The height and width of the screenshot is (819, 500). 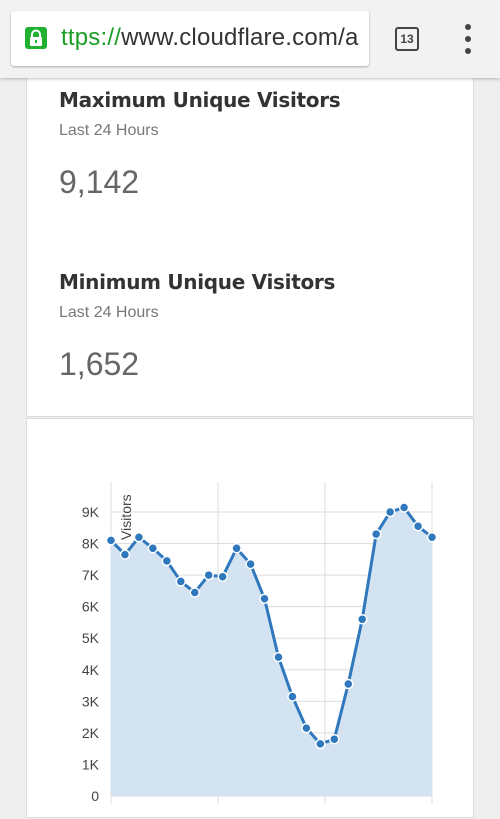 I want to click on url-text: ttps://www.cloudflare.com/a, so click(x=210, y=38).